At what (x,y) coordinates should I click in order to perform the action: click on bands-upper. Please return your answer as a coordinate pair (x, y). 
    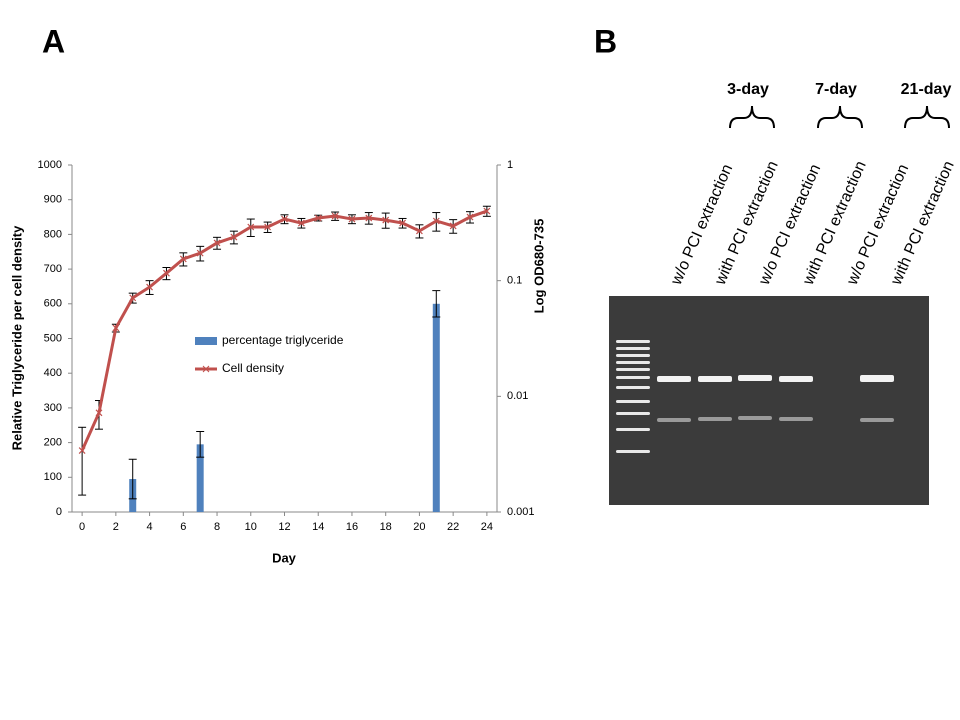
    Looking at the image, I should click on (775, 378).